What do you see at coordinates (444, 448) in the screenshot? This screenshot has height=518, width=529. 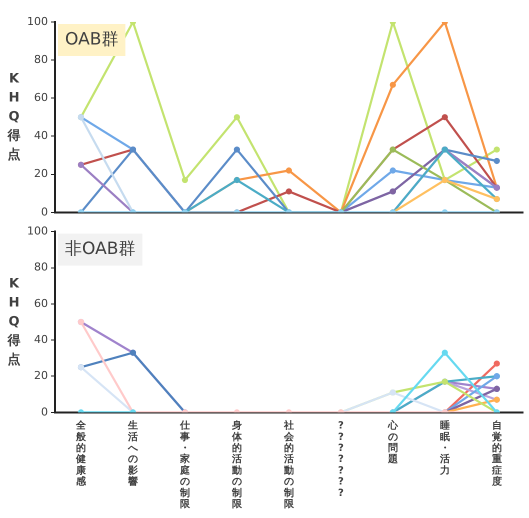 I see `x-tick-label: 睡眠・活力` at bounding box center [444, 448].